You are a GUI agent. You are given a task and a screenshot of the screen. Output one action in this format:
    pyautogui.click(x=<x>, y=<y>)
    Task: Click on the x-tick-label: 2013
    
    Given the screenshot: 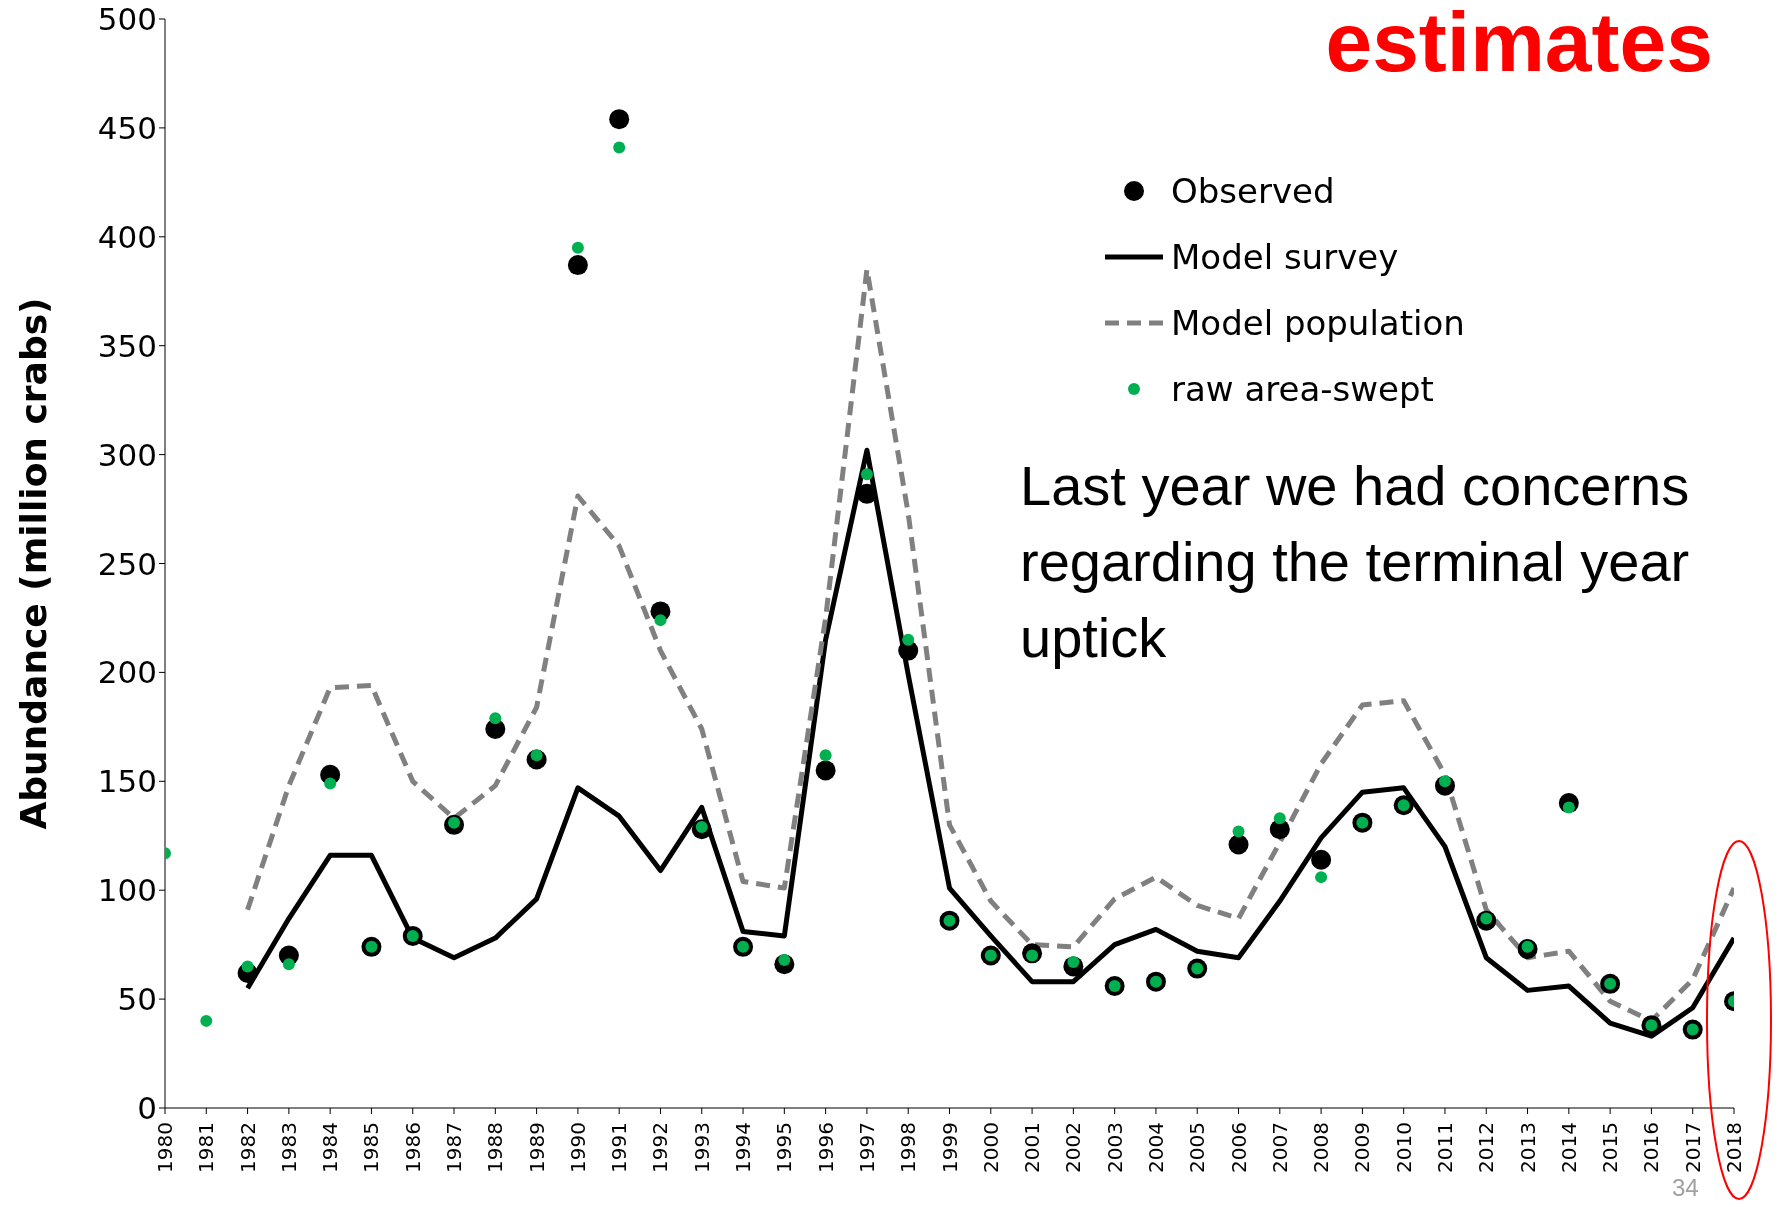 What is the action you would take?
    pyautogui.click(x=1527, y=1147)
    